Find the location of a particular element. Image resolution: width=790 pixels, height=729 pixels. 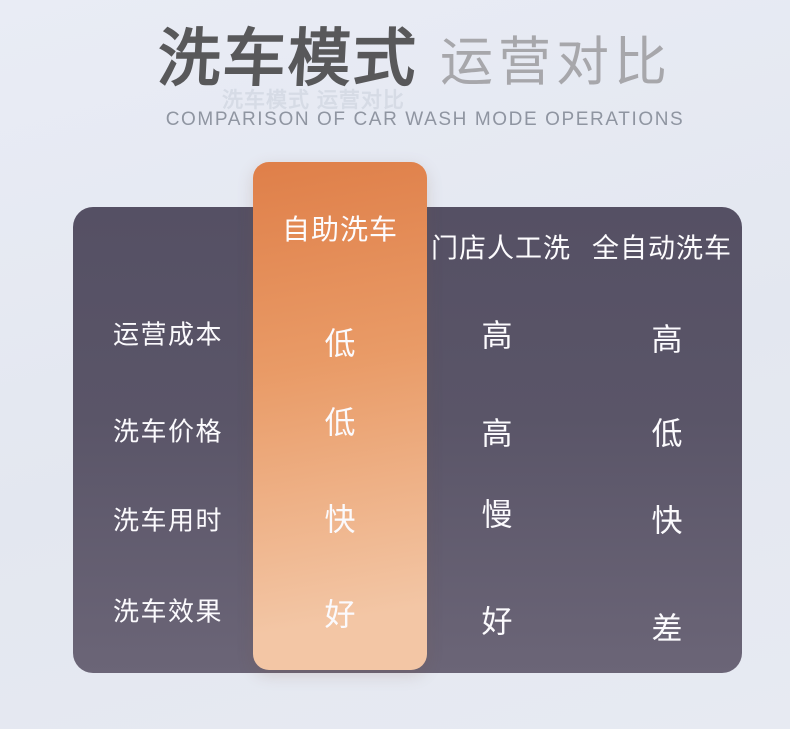

column-header-store-manual-wash: 门店人工洗 is located at coordinates (501, 248).